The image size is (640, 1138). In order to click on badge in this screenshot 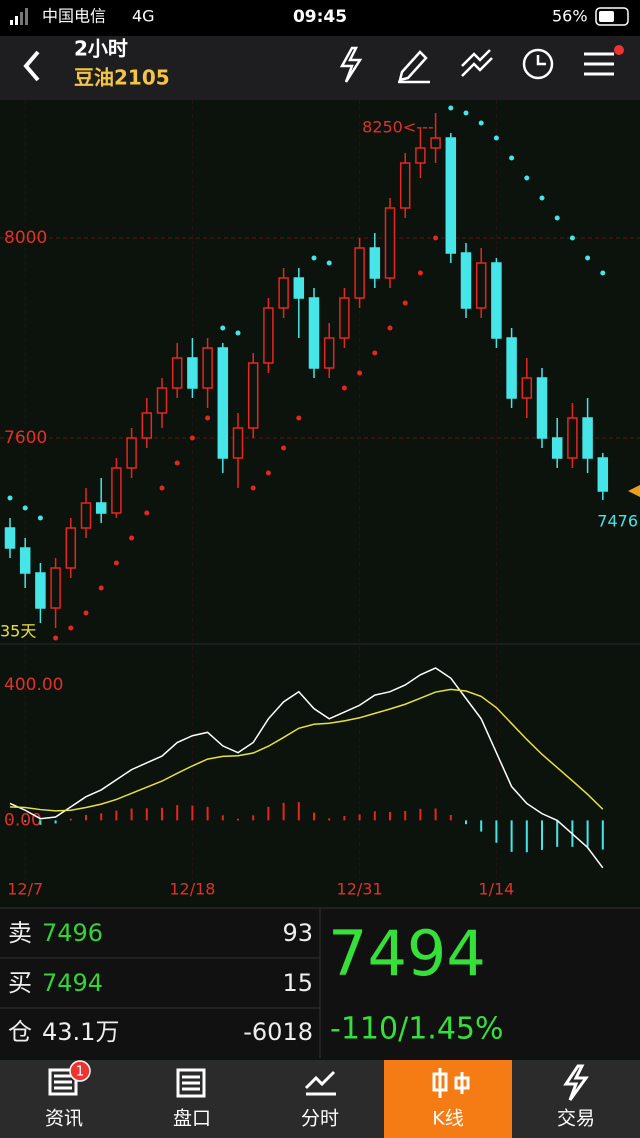, I will do `click(80, 1071)`.